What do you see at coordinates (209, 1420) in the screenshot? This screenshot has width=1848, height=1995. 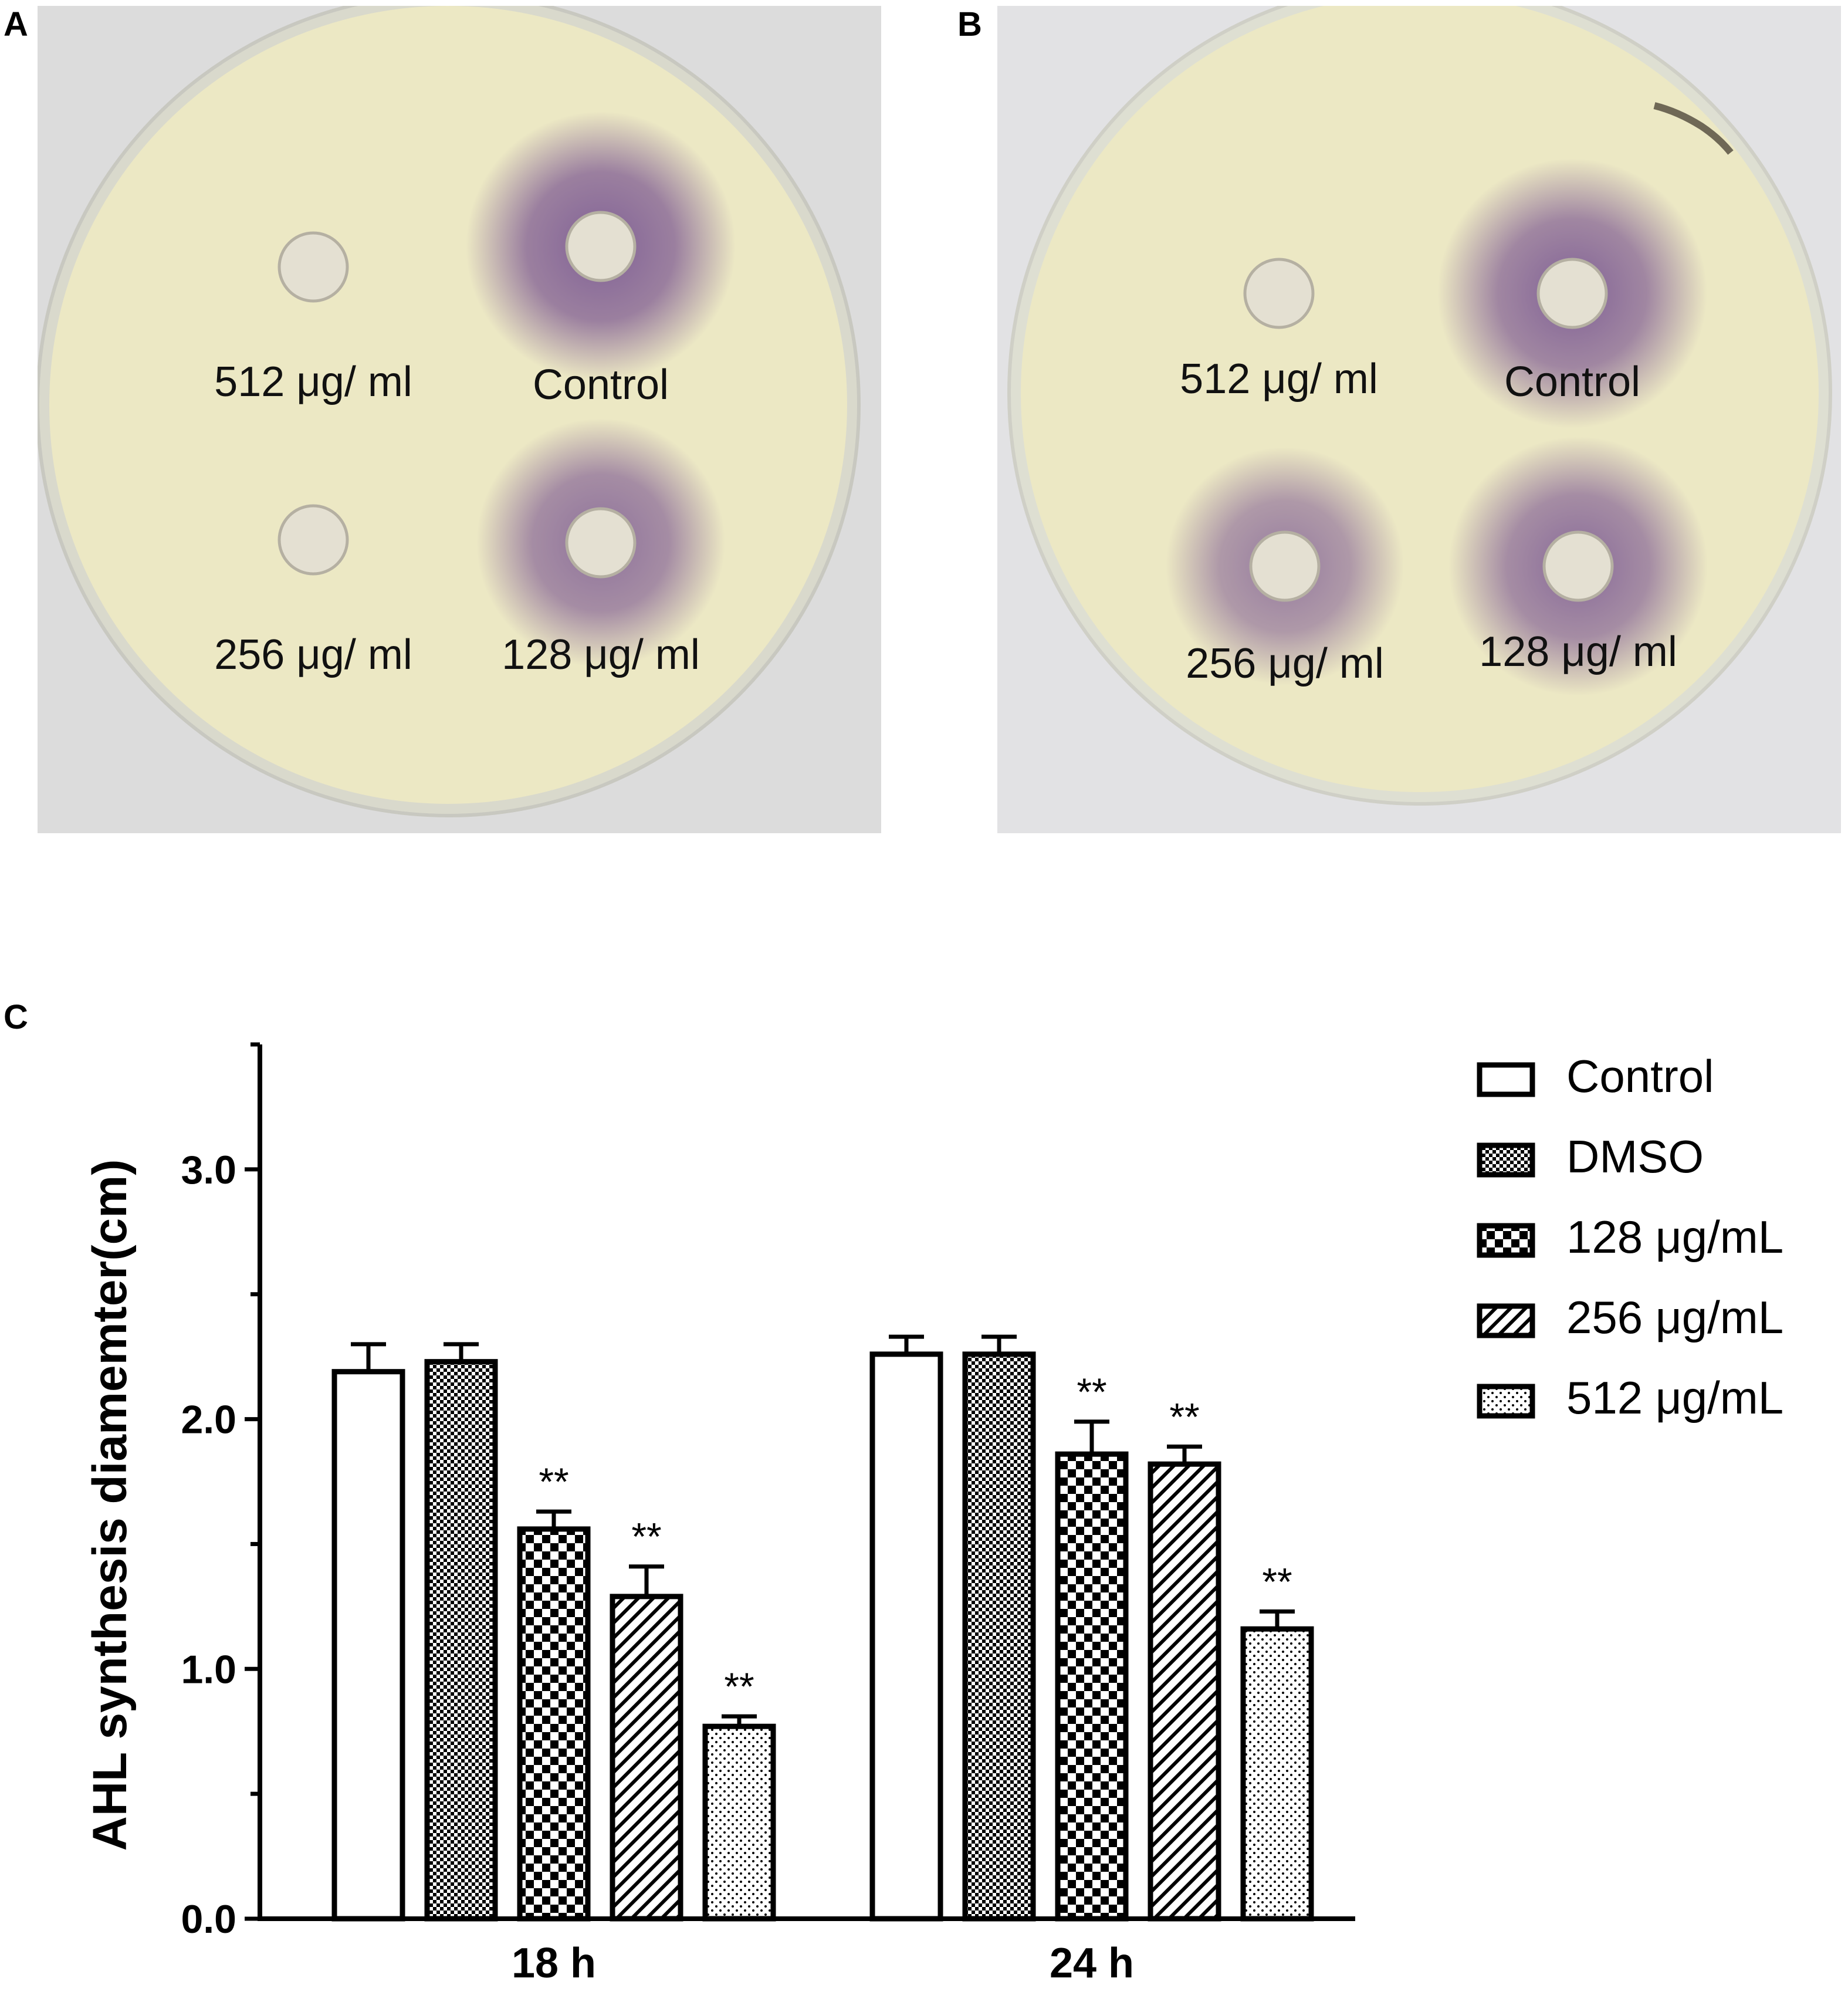 I see `y-tick-label: 2.0` at bounding box center [209, 1420].